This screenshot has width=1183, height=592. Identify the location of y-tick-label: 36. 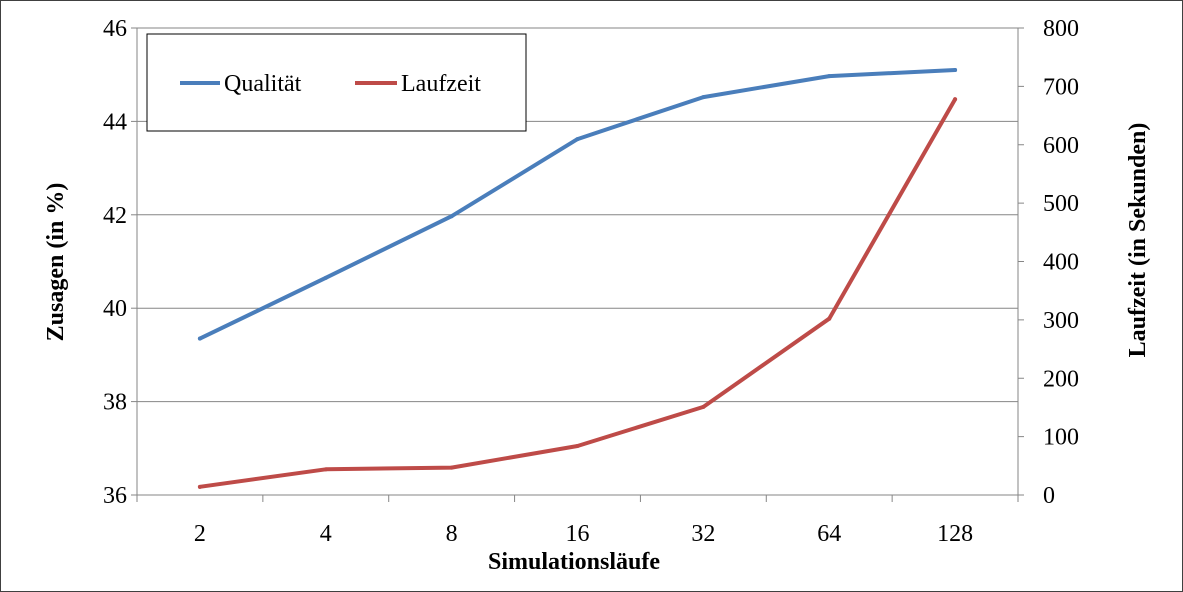
(115, 496).